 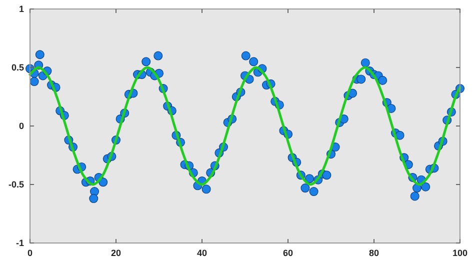 I want to click on x-tick-label: 0, so click(x=30, y=253).